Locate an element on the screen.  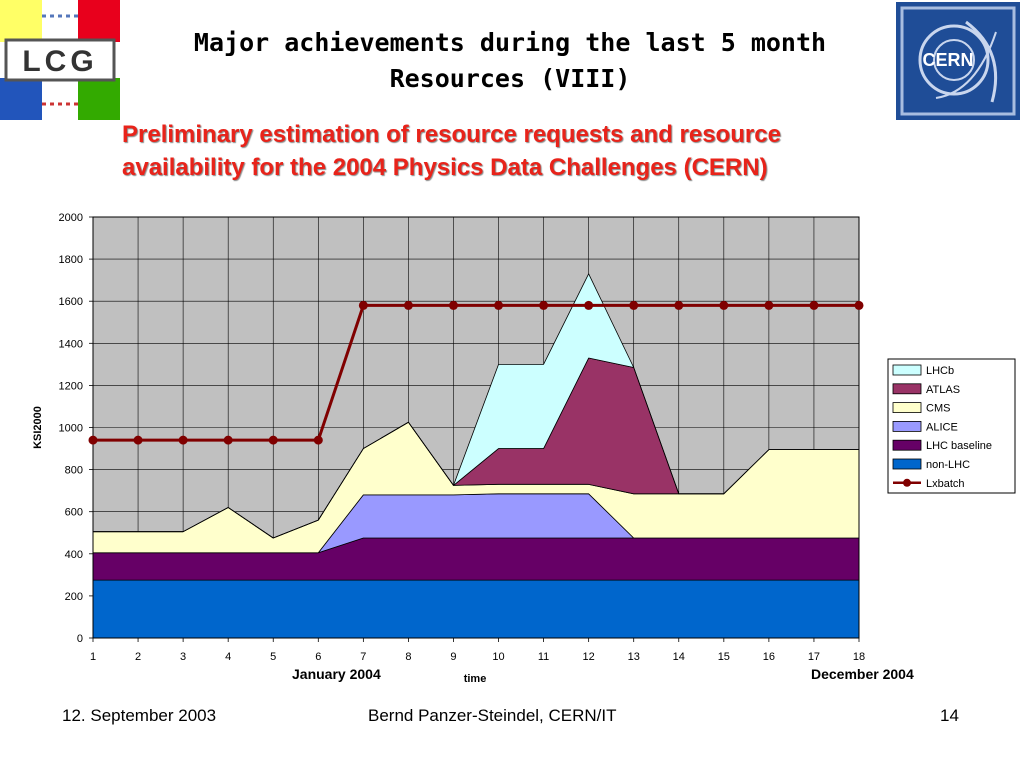
y-axis-label: KSI2000 is located at coordinates (38, 427).